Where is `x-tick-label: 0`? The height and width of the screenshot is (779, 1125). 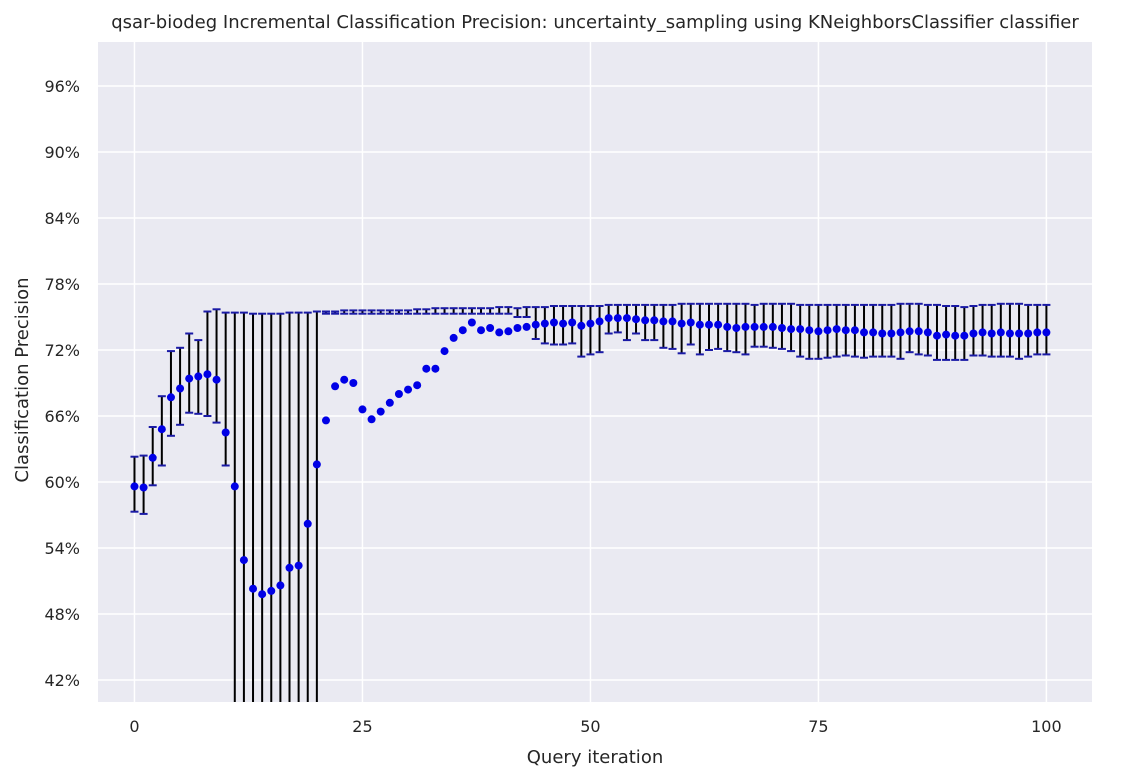
x-tick-label: 0 is located at coordinates (134, 726).